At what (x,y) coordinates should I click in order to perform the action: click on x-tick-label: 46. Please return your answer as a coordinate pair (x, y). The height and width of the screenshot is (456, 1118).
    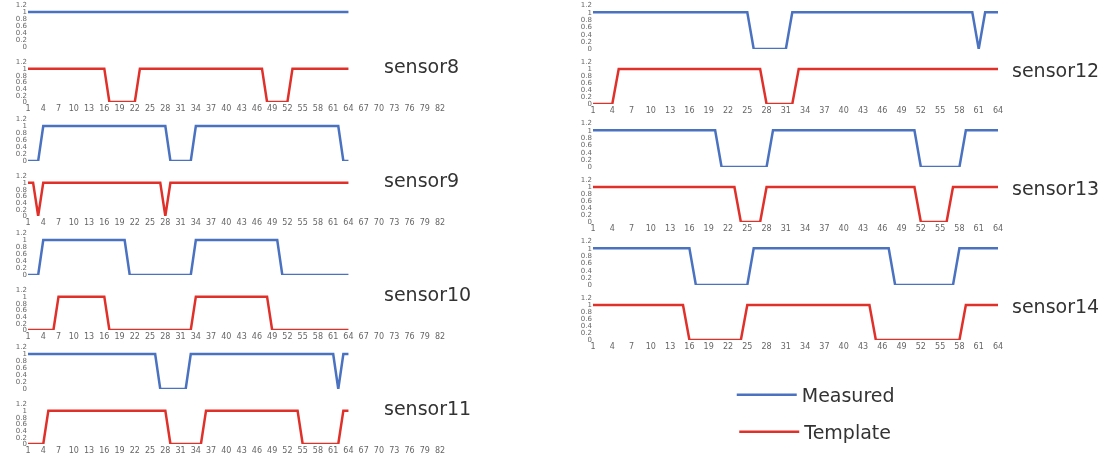
    Looking at the image, I should click on (256, 222).